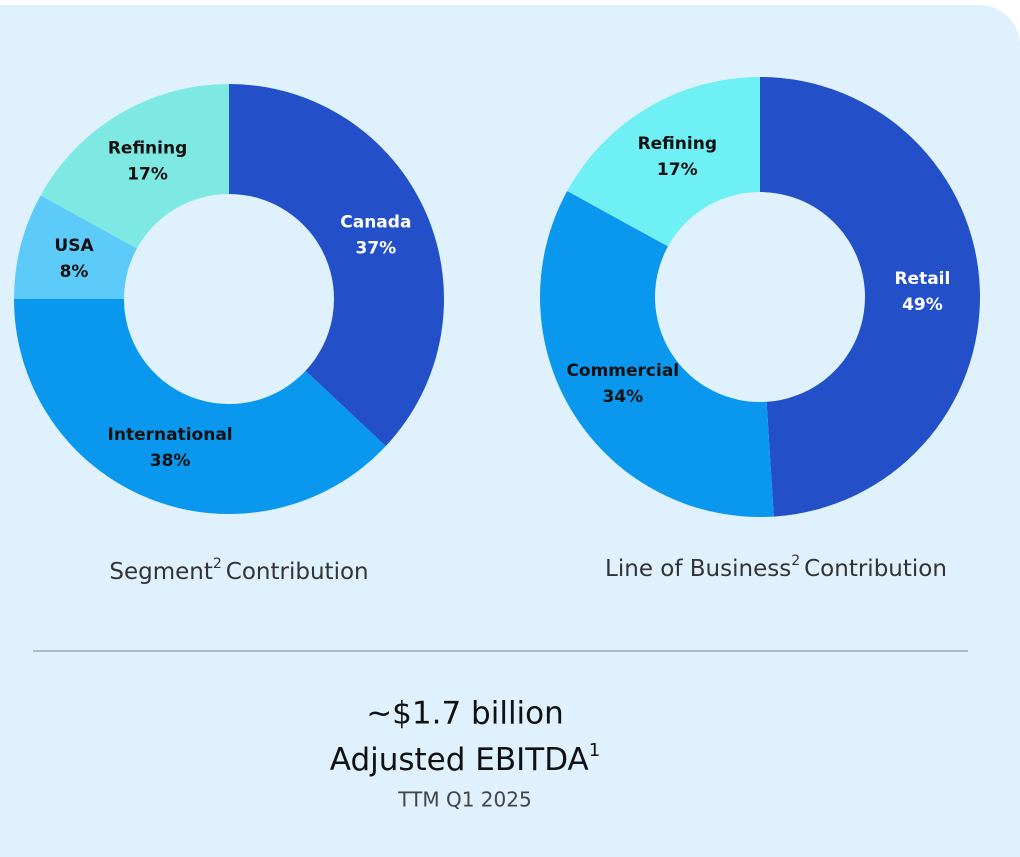  Describe the element at coordinates (622, 371) in the screenshot. I see `slice-label: Commercial` at that location.